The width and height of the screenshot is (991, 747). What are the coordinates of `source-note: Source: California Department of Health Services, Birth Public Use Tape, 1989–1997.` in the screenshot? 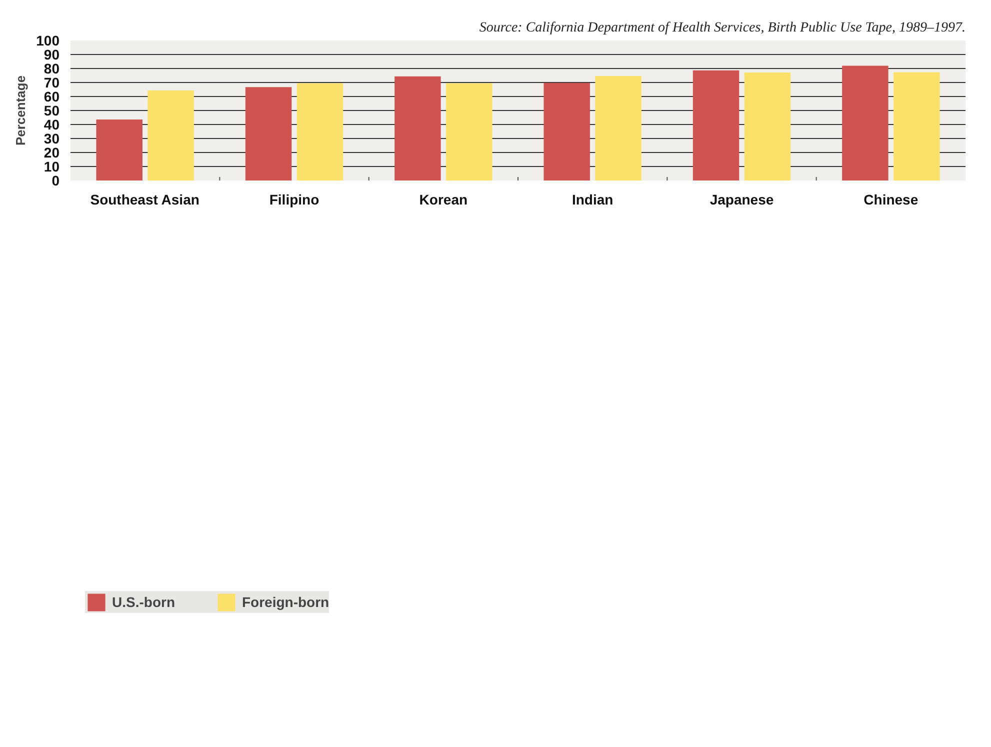 It's located at (722, 28).